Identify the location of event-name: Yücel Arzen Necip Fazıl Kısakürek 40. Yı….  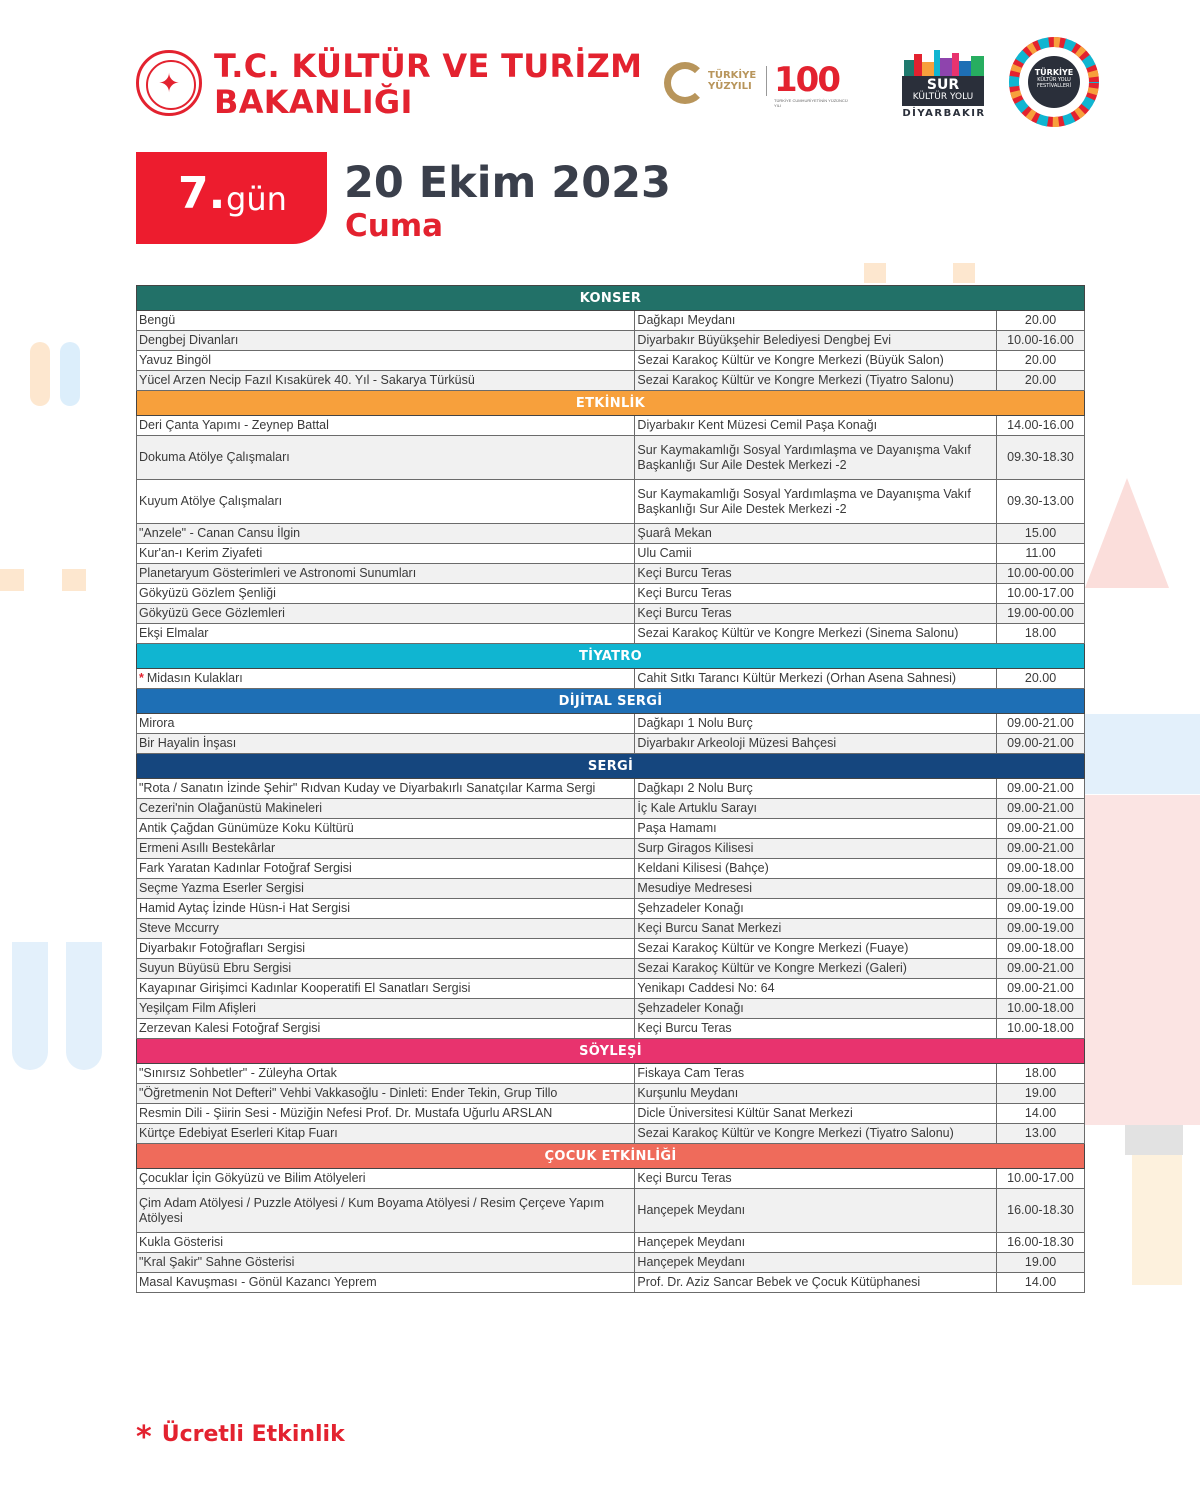
(307, 380).